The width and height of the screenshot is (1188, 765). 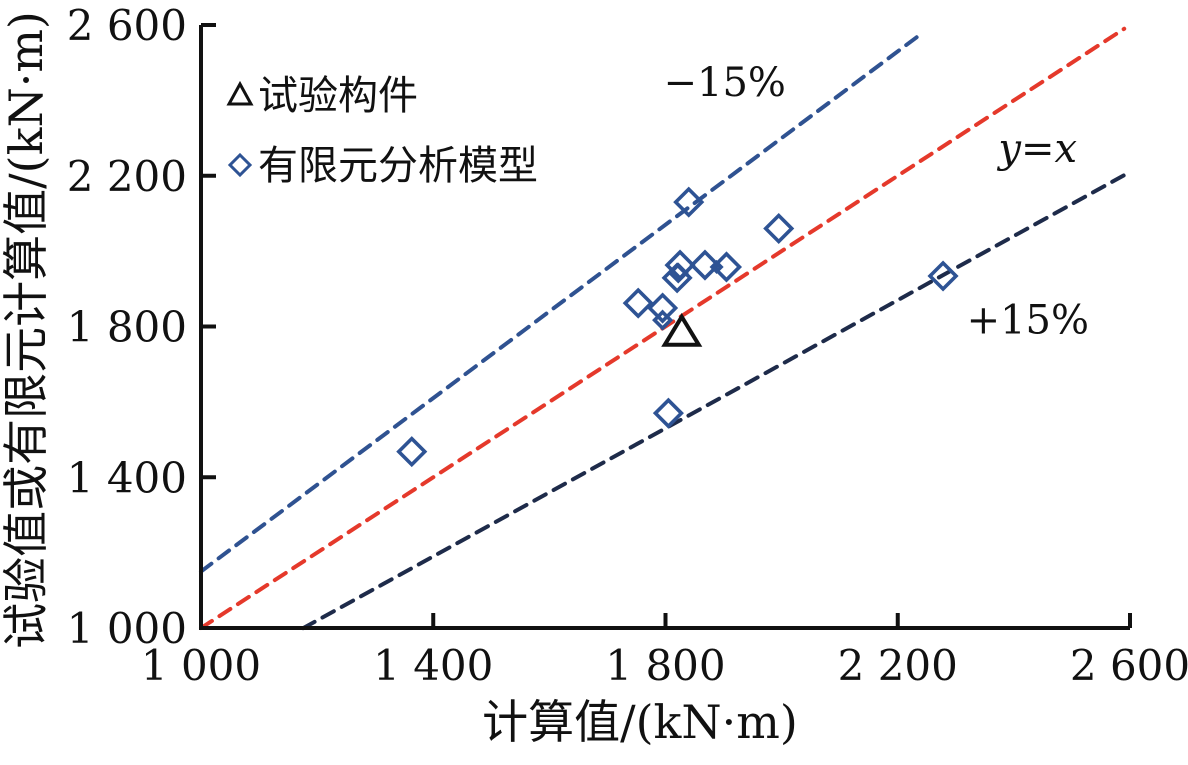 What do you see at coordinates (725, 83) in the screenshot?
I see `annotation-15: −15%` at bounding box center [725, 83].